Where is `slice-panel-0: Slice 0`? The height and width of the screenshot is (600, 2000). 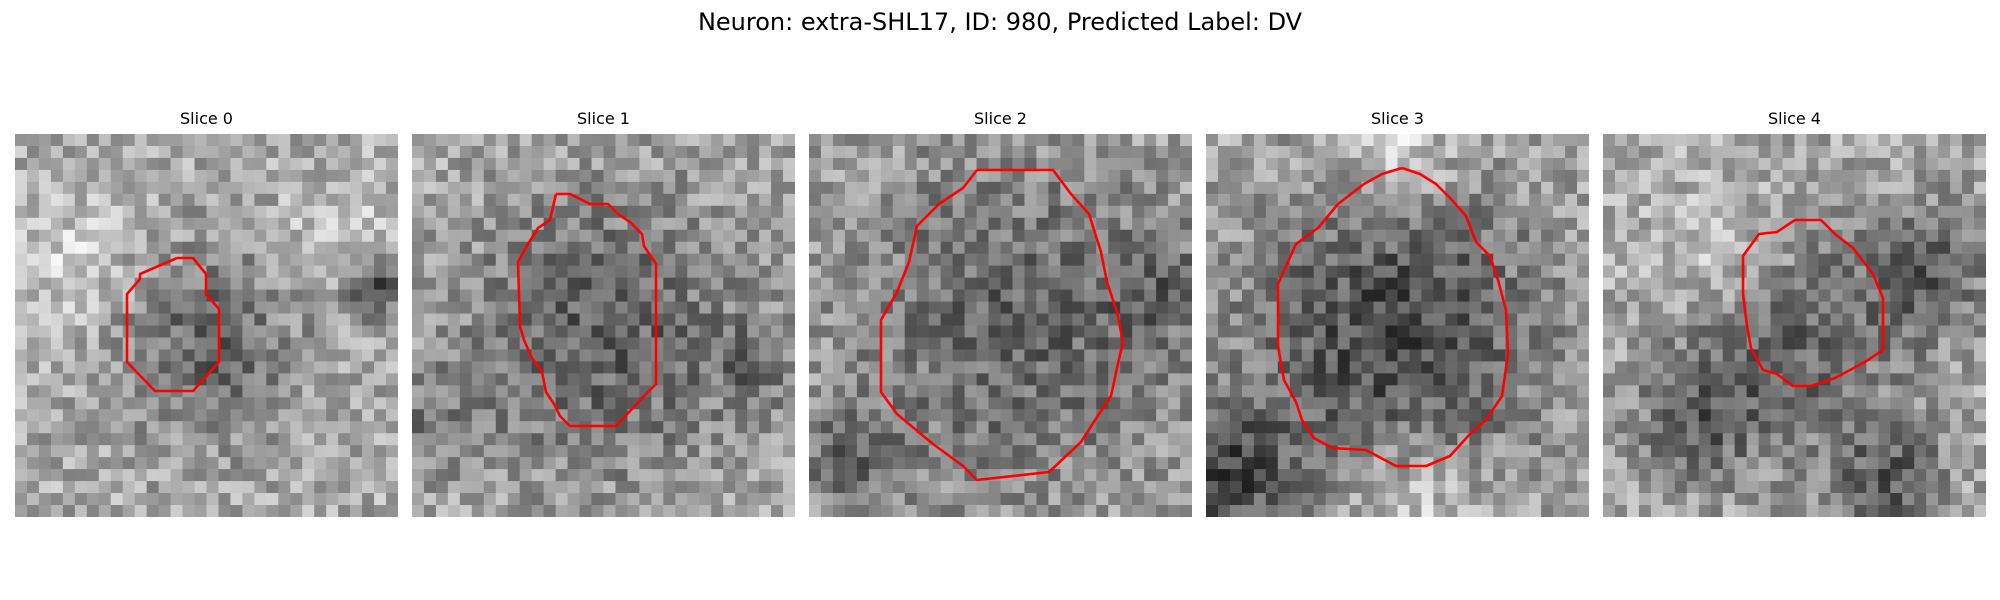 slice-panel-0: Slice 0 is located at coordinates (206, 312).